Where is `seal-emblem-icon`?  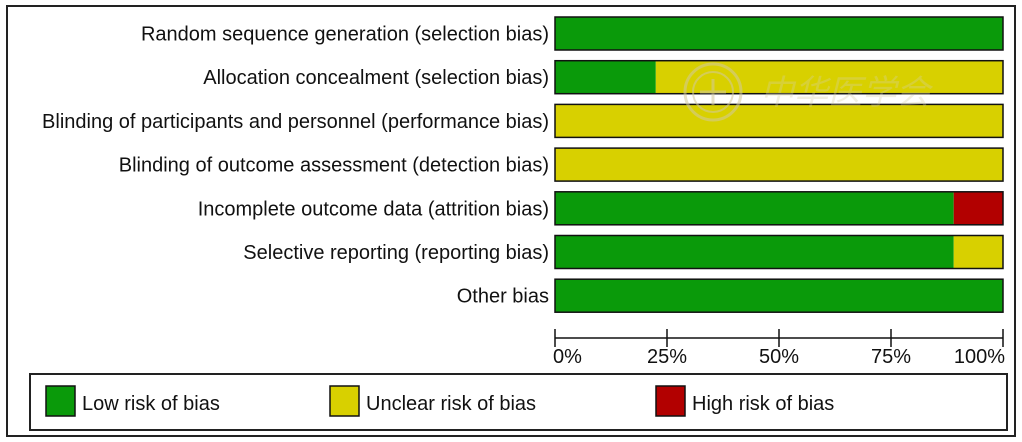 seal-emblem-icon is located at coordinates (713, 92).